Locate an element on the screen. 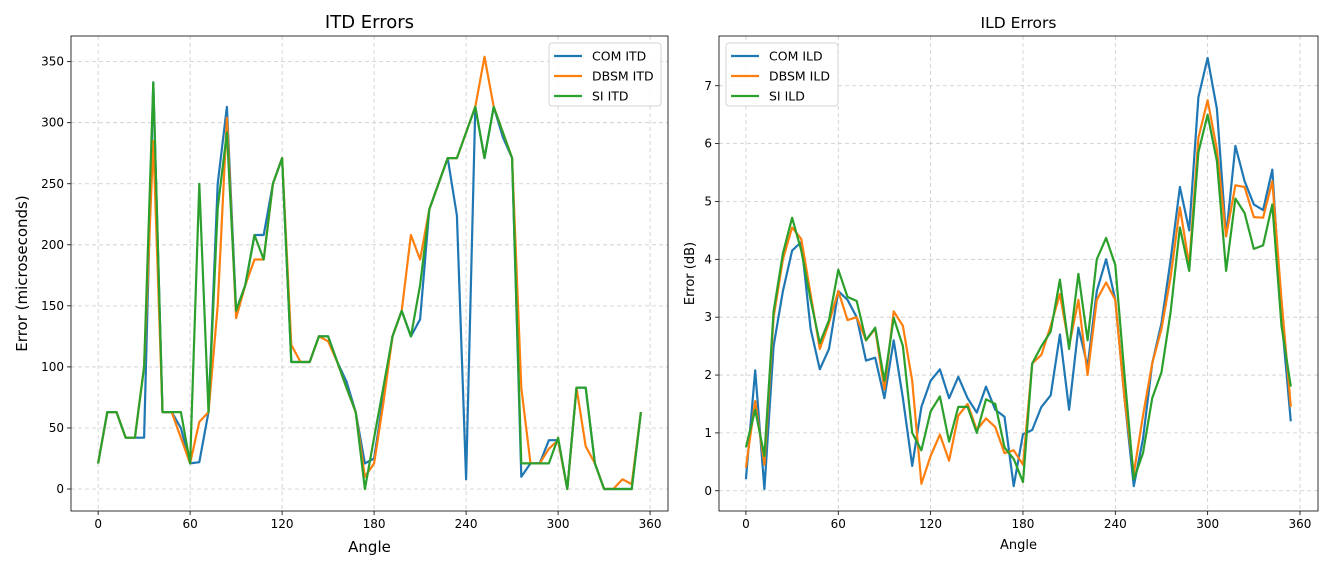 The height and width of the screenshot is (570, 1332). chart-title: ITD Errors is located at coordinates (369, 22).